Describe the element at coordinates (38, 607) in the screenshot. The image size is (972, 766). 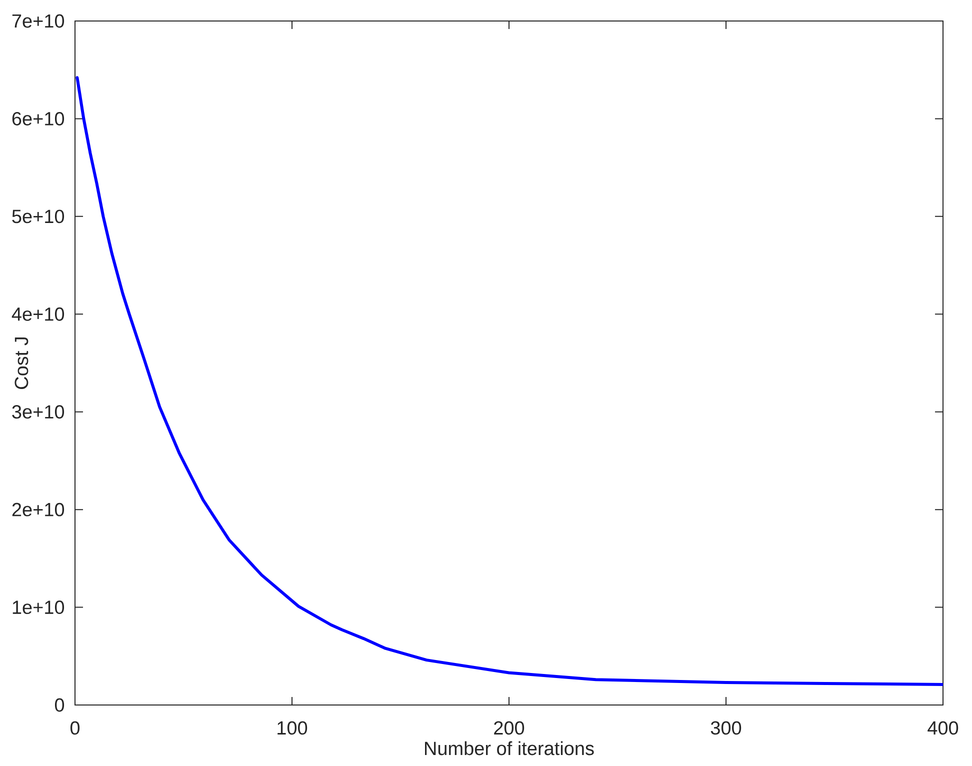
I see `y-tick-label: 1e+10` at that location.